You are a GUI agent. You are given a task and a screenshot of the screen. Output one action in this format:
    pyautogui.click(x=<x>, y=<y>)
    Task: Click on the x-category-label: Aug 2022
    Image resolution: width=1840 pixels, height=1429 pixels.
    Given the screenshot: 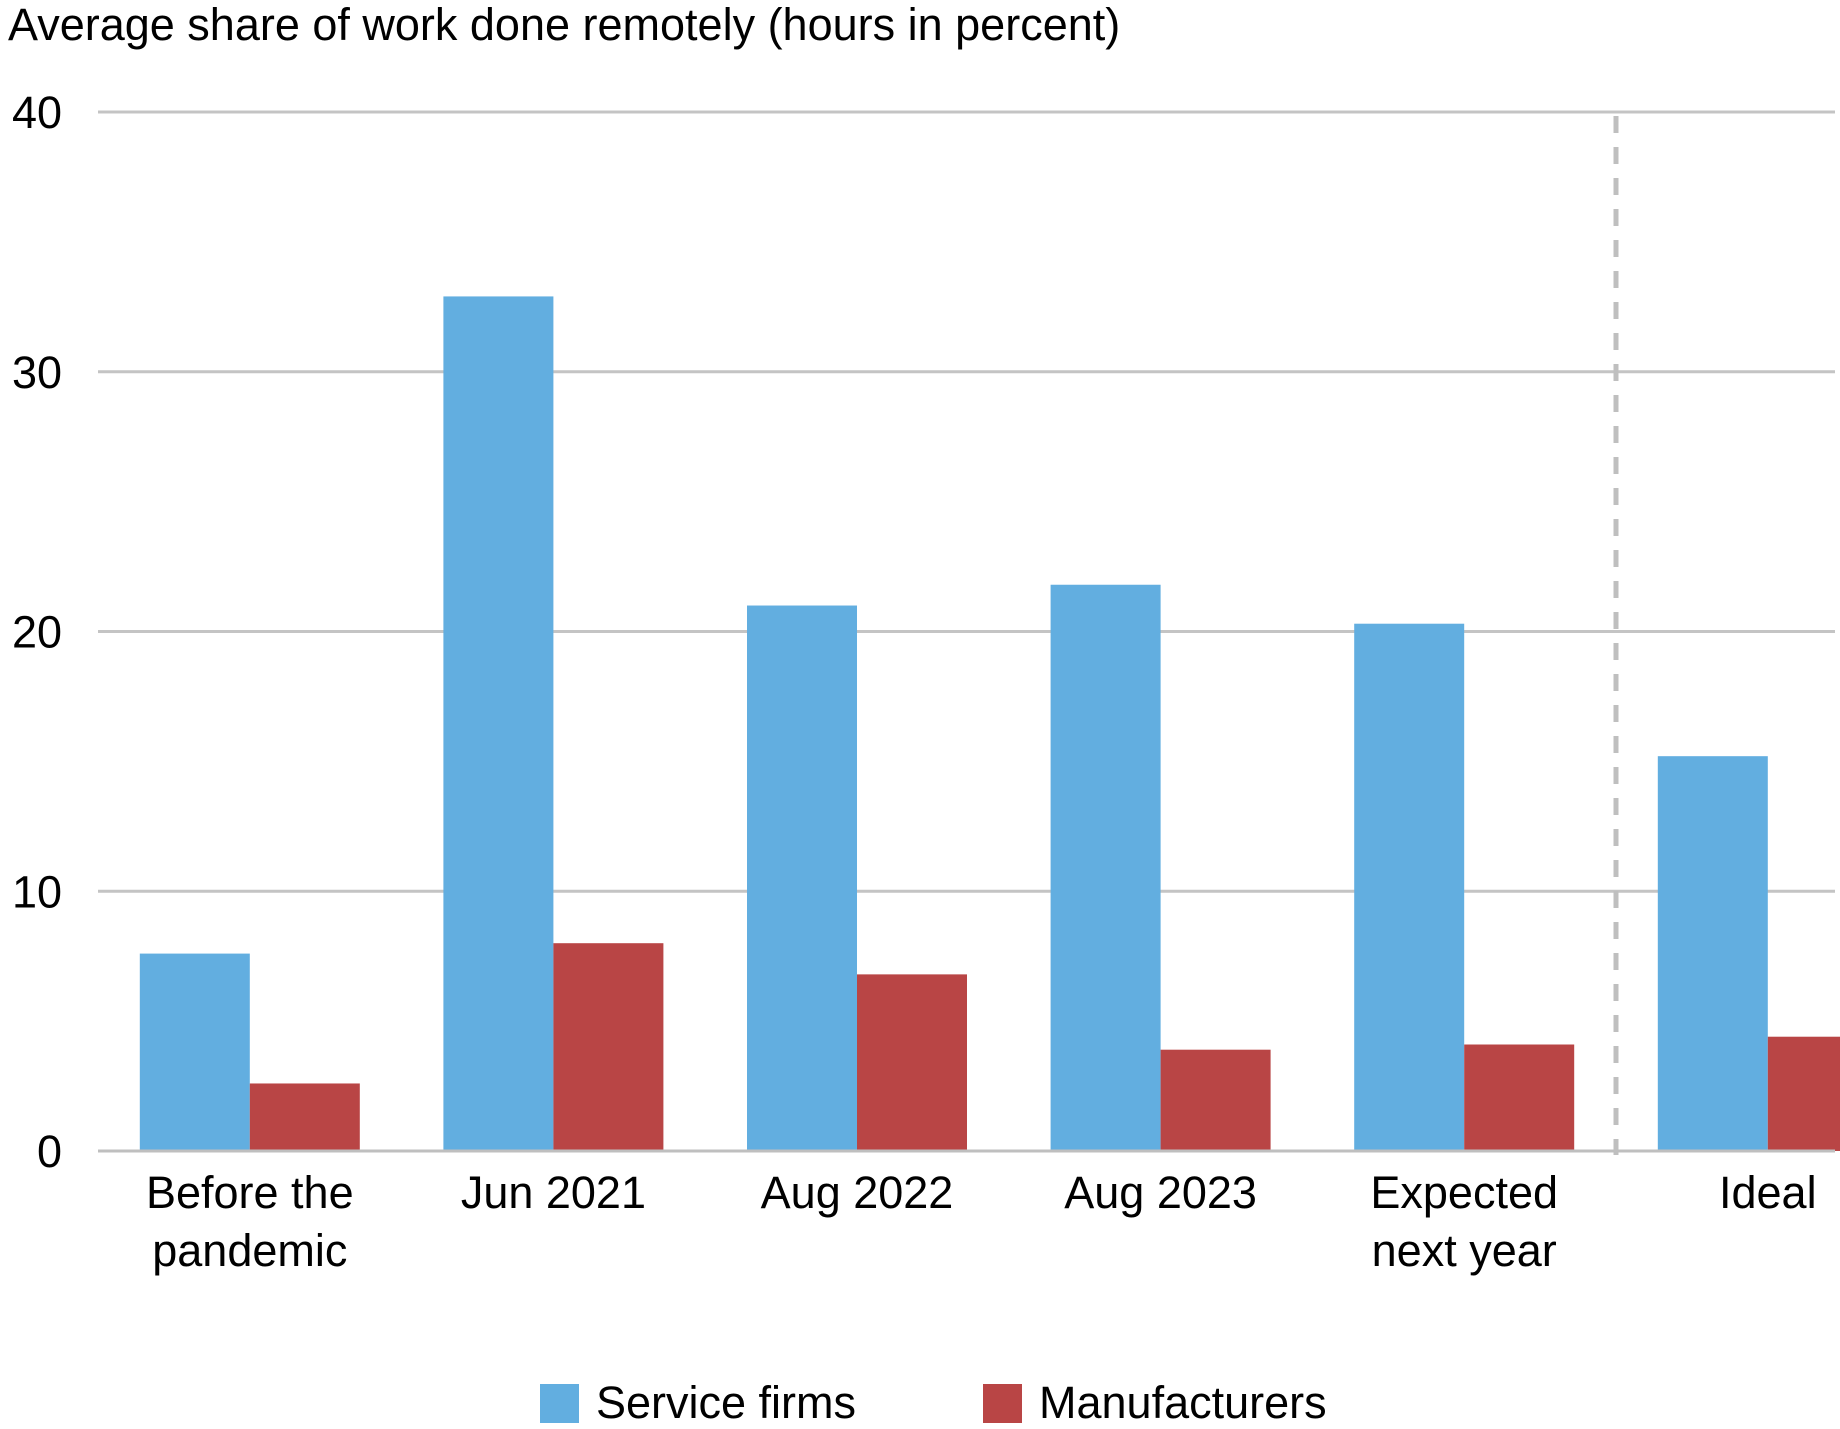 What is the action you would take?
    pyautogui.click(x=857, y=1192)
    